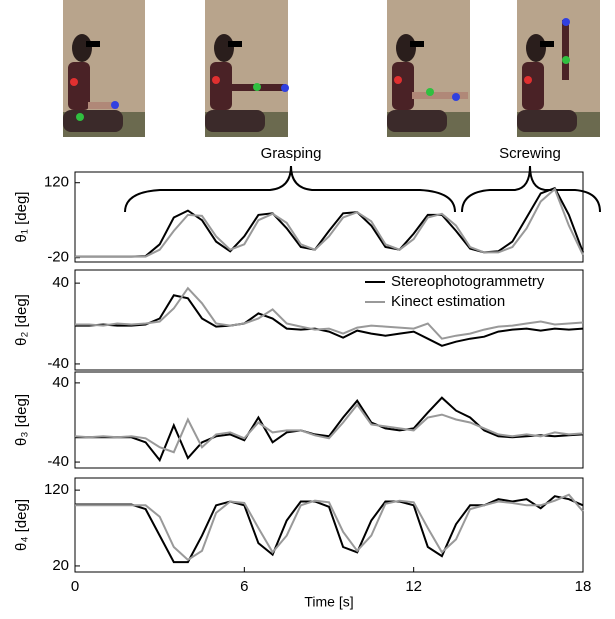  What do you see at coordinates (244, 586) in the screenshot?
I see `x-tick-label: 6` at bounding box center [244, 586].